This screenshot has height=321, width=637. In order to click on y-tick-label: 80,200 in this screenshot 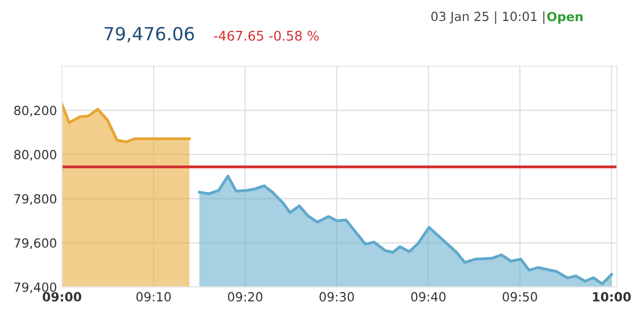, I will do `click(35, 111)`.